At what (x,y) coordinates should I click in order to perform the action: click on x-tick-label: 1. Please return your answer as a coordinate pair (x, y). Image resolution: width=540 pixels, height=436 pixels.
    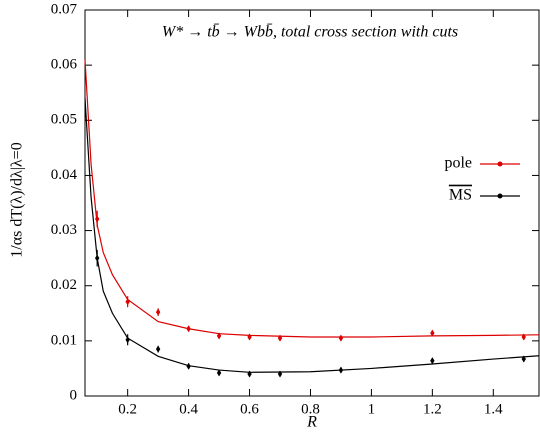
    Looking at the image, I should click on (372, 409).